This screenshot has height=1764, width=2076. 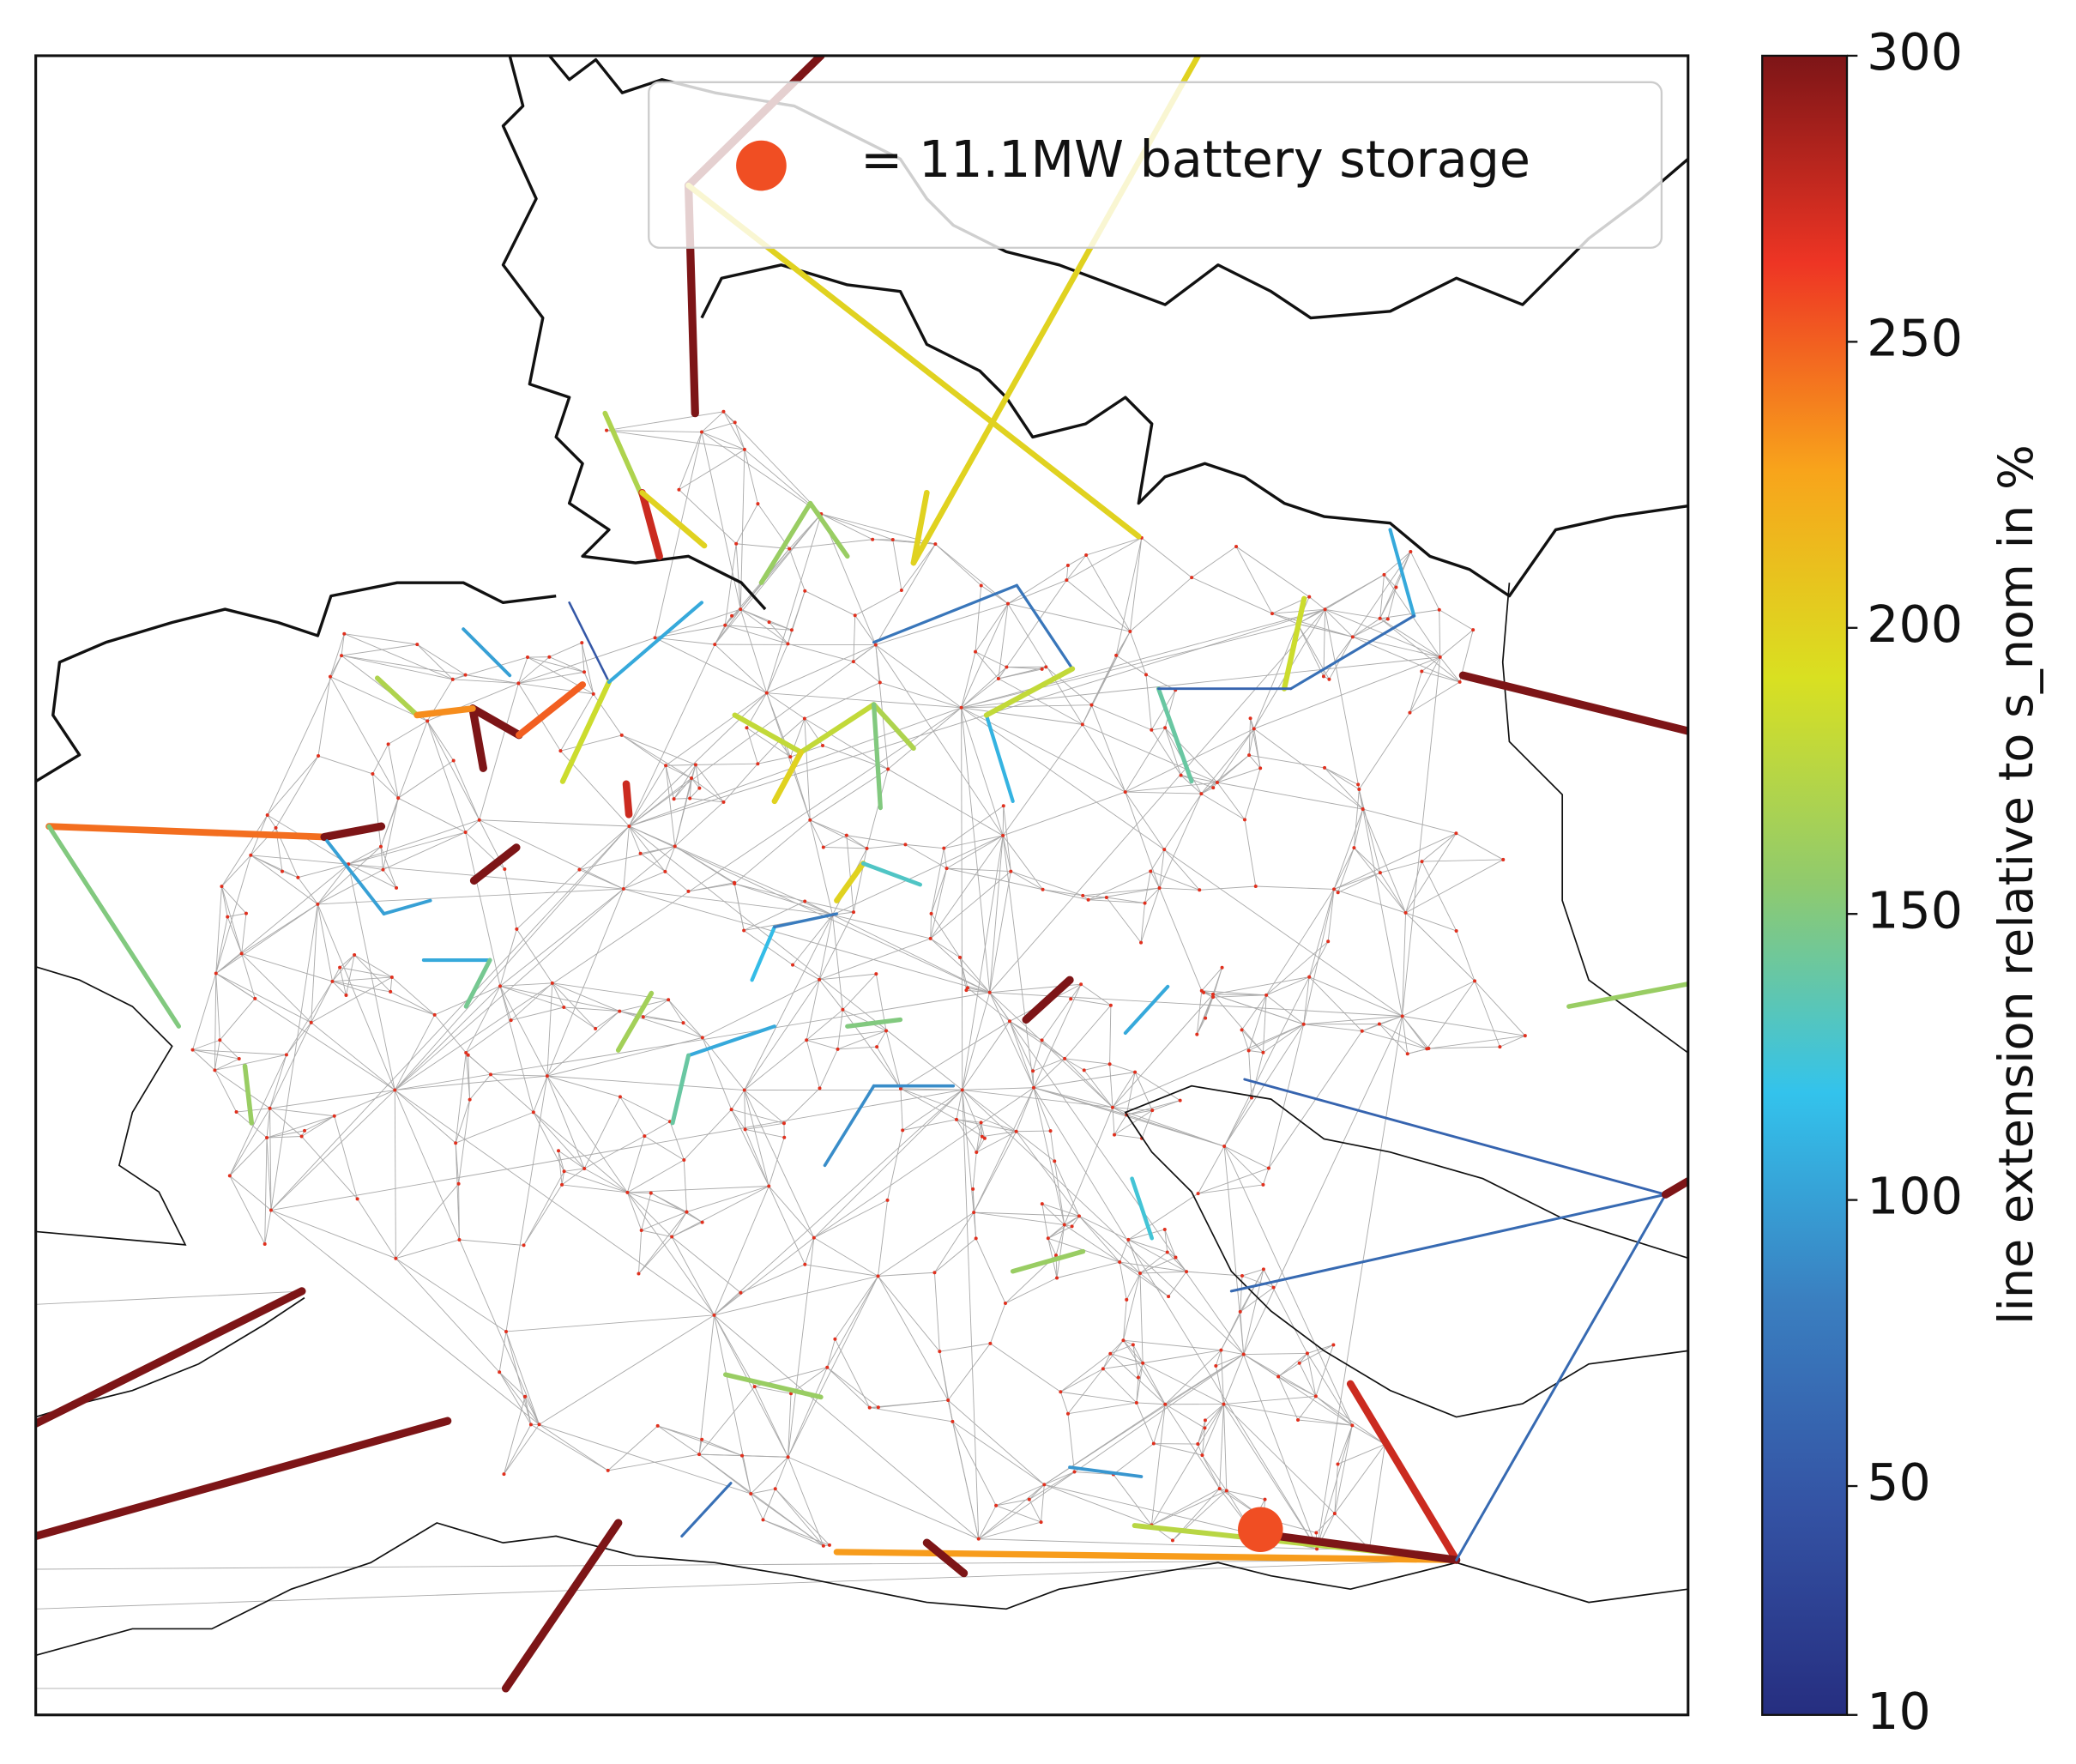 I want to click on colorbar, so click(x=1805, y=885).